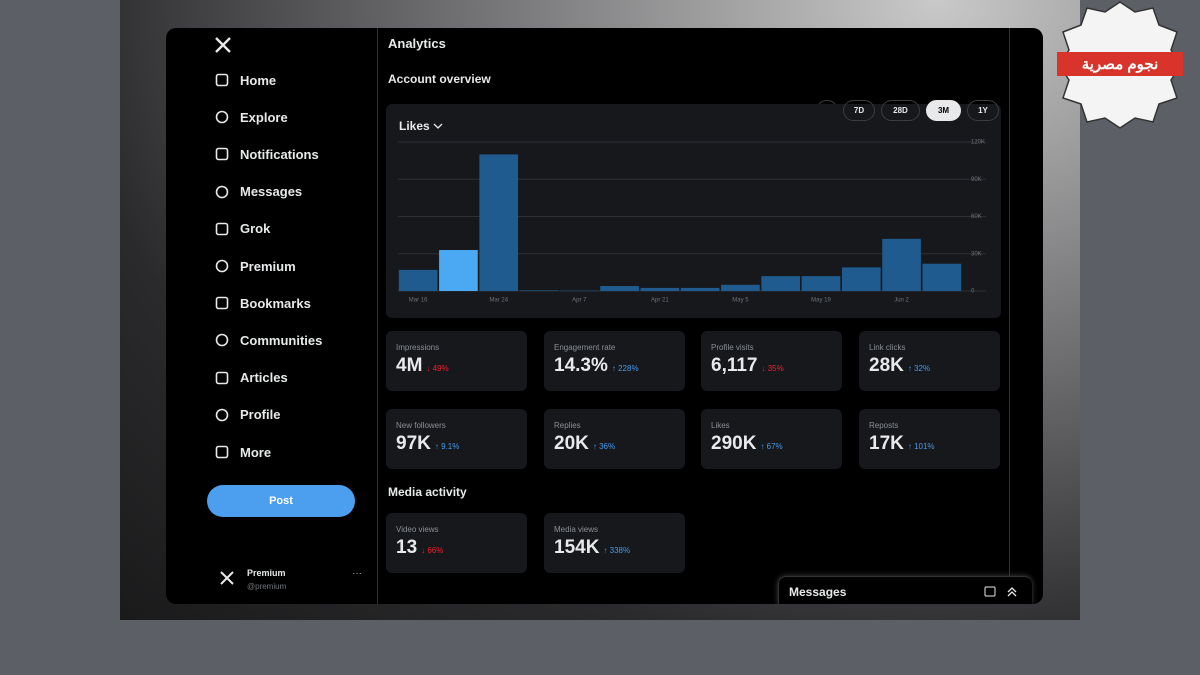  Describe the element at coordinates (943, 110) in the screenshot. I see `range-button: 3M` at that location.